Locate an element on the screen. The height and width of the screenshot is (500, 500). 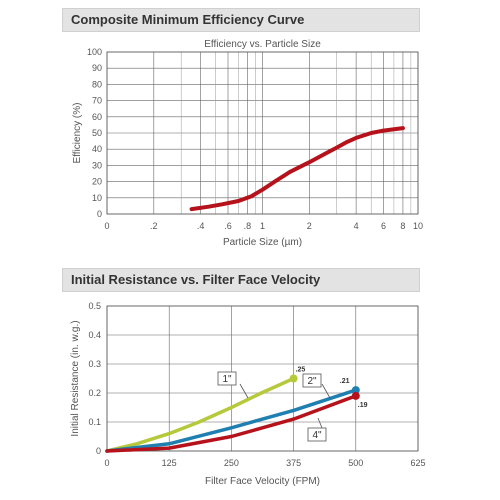
series-endpoint-4in is located at coordinates (355, 395).